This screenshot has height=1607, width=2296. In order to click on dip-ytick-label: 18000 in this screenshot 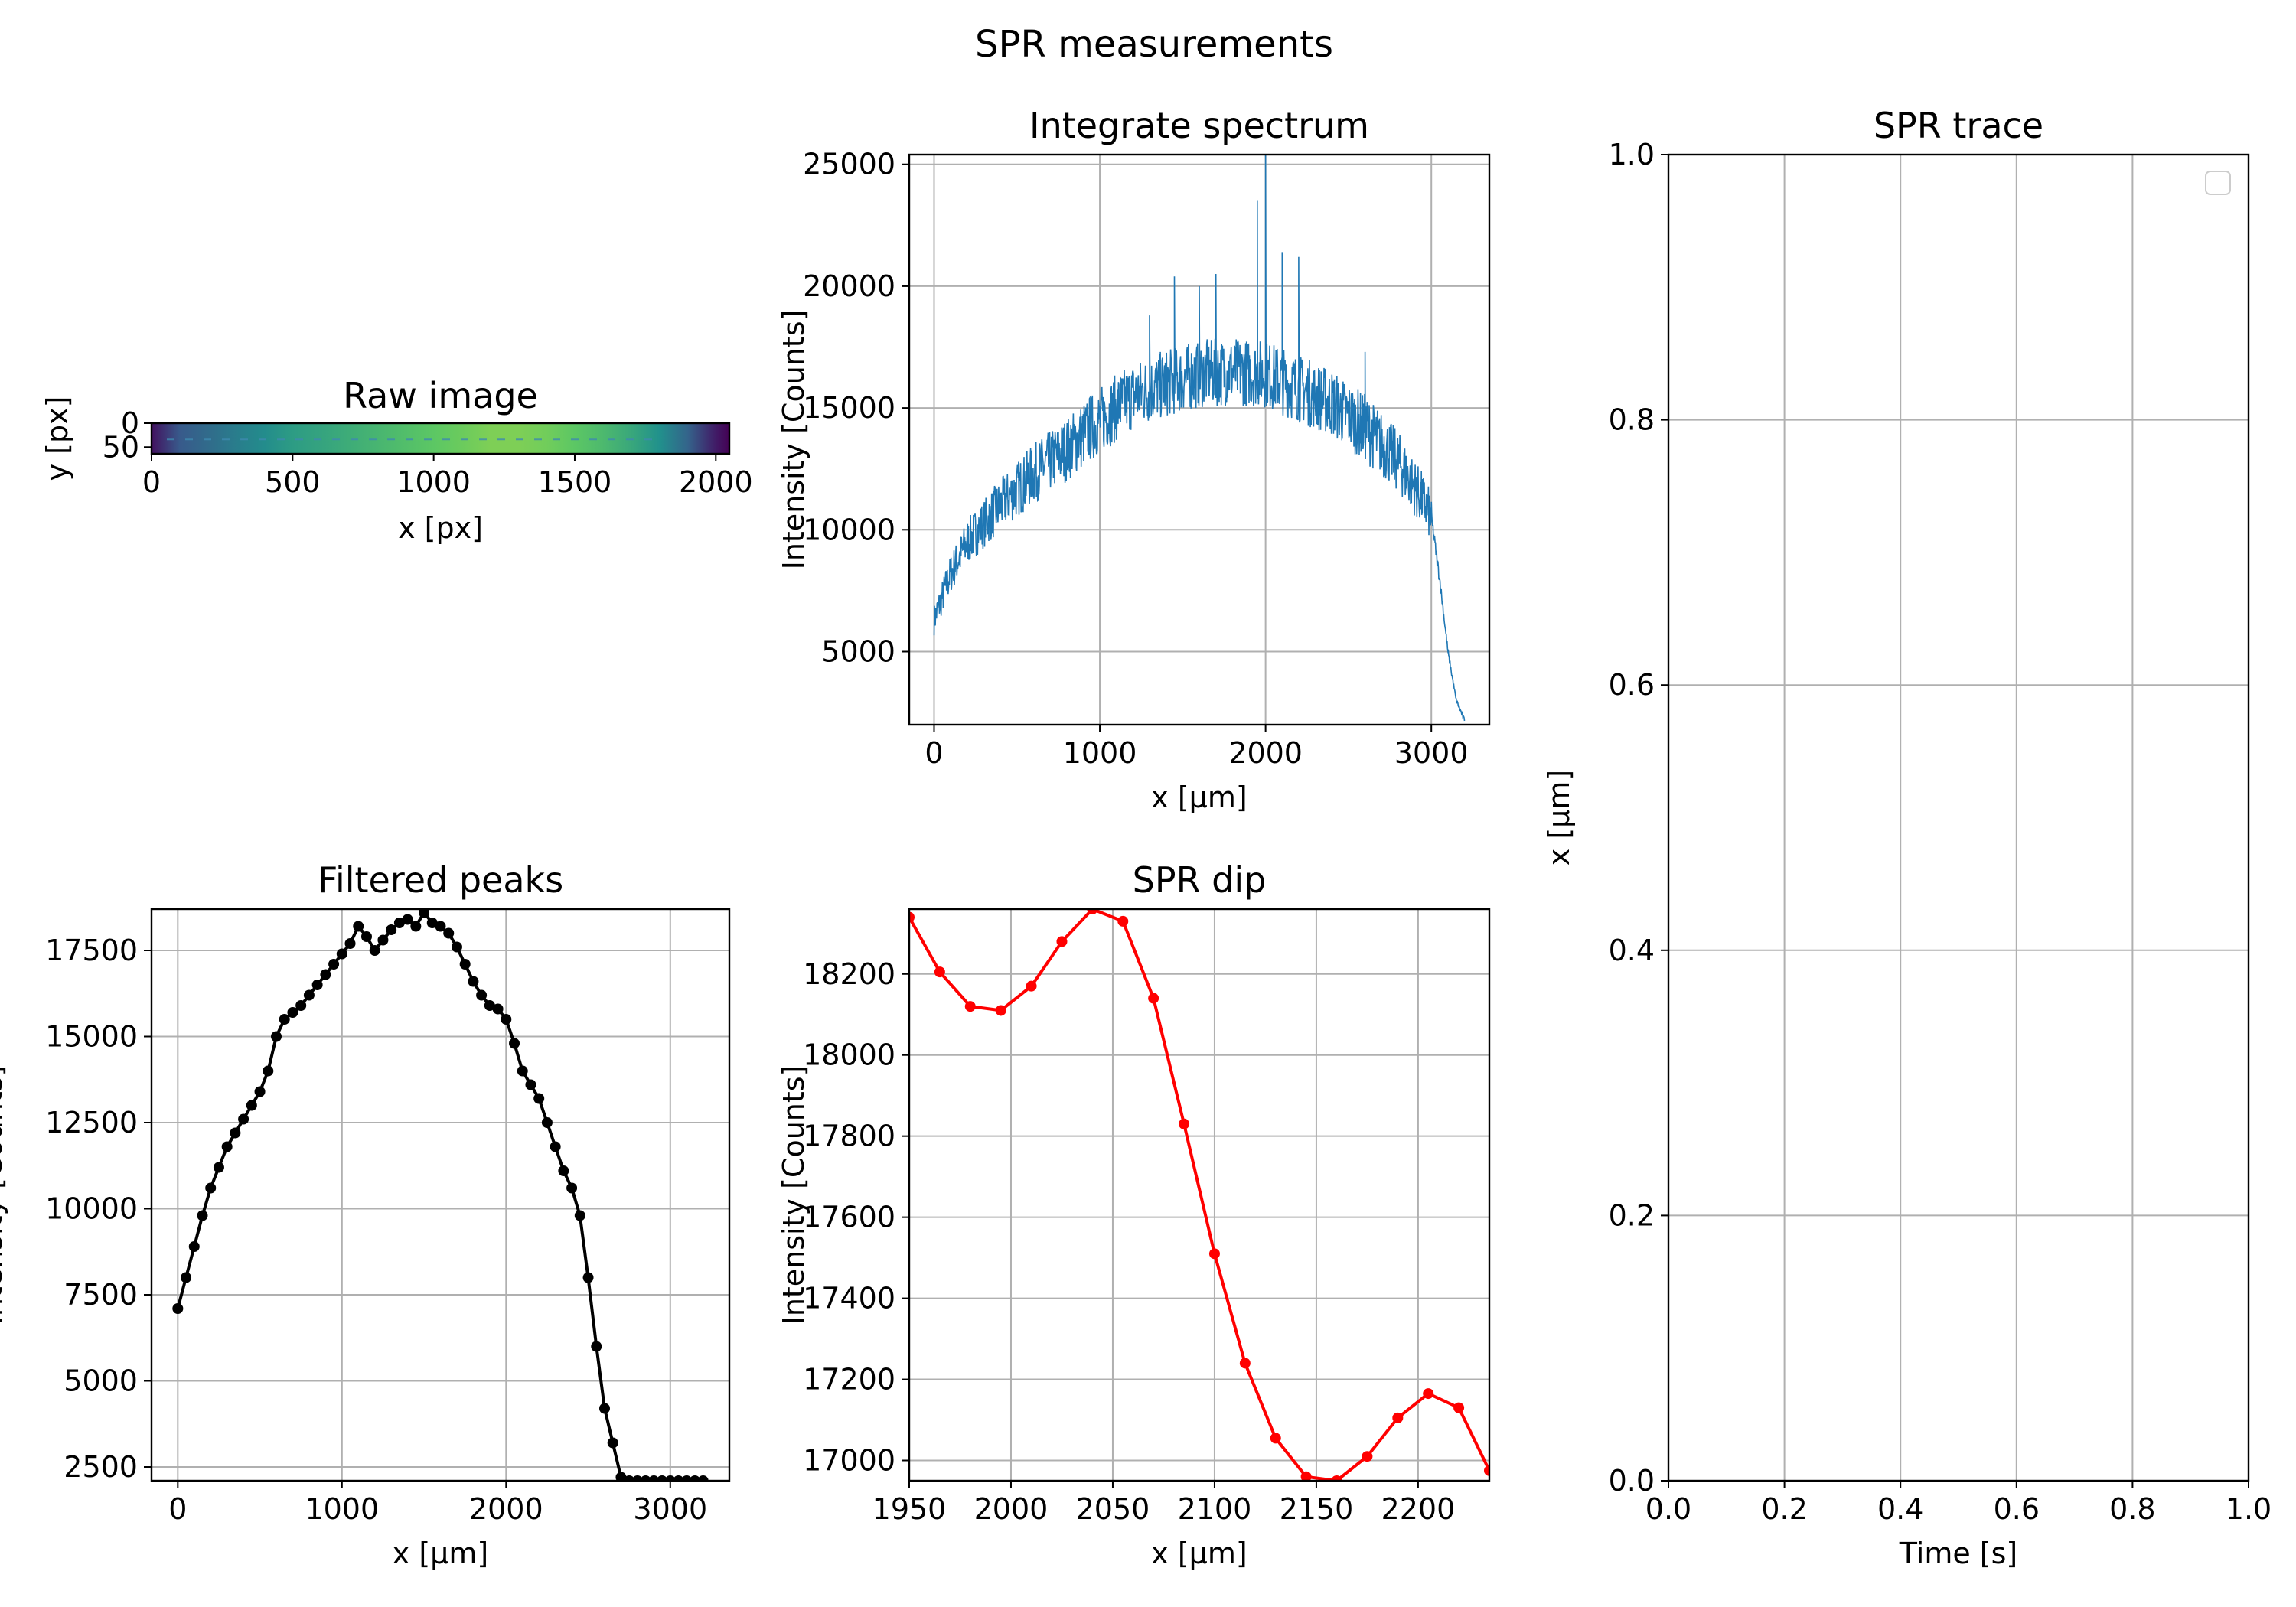, I will do `click(849, 1055)`.